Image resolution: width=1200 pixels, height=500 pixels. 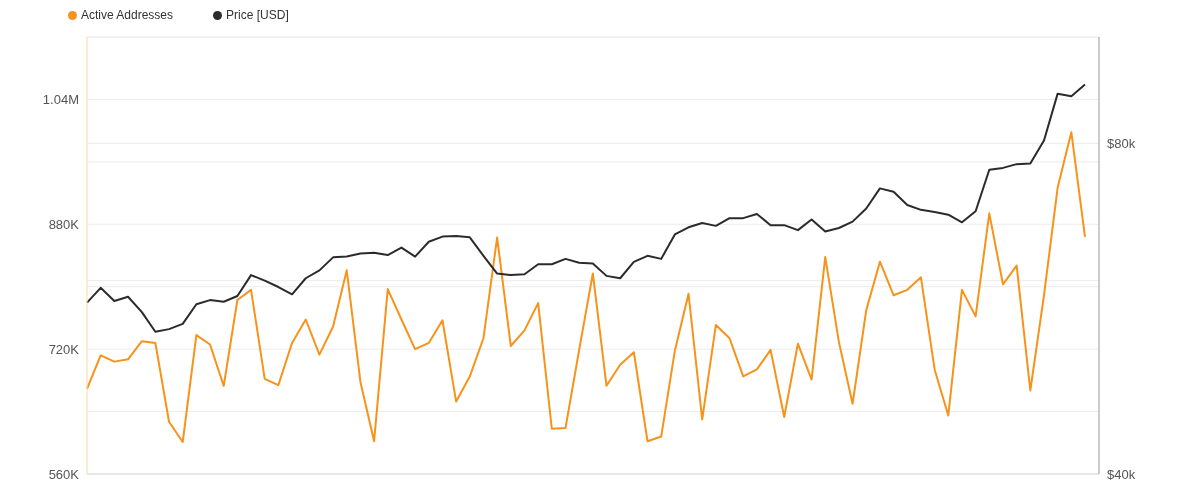 What do you see at coordinates (64, 474) in the screenshot?
I see `y-tick-label: 560K` at bounding box center [64, 474].